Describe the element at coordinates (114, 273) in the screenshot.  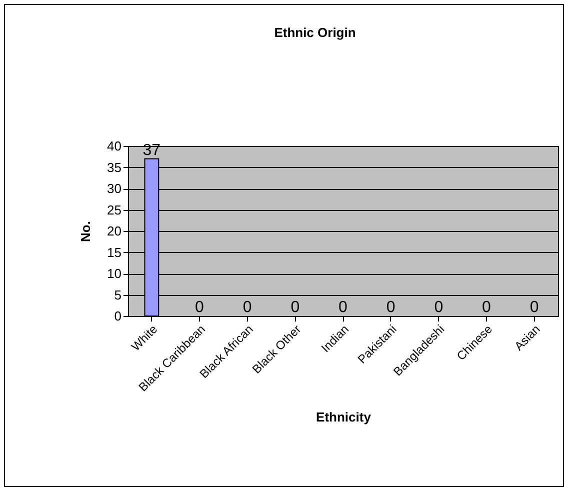
I see `y-tick-label: 10` at that location.